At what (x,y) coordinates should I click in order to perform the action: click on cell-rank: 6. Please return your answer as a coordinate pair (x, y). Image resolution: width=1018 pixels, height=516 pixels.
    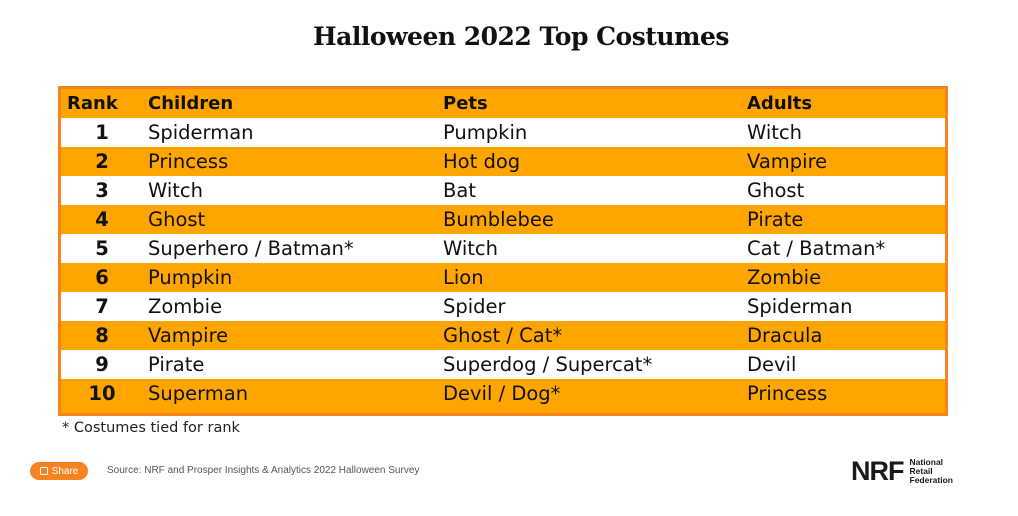
    Looking at the image, I should click on (102, 277).